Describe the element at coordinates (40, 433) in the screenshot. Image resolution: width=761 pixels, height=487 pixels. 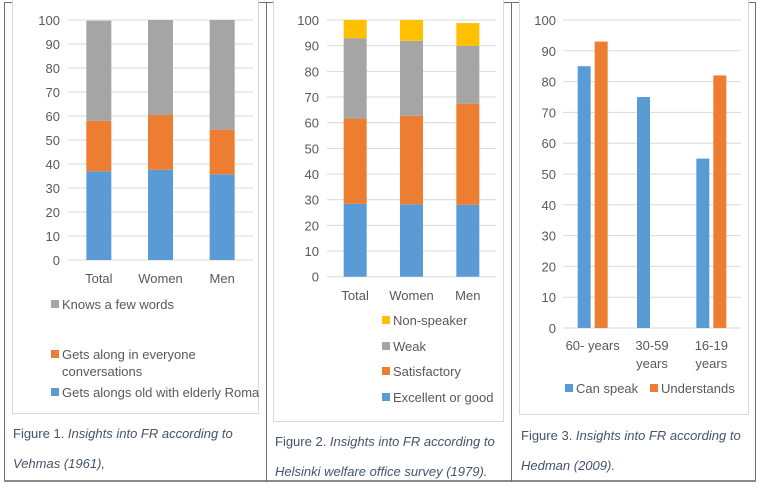
I see `figure-1-caption-prefix: Figure 1.` at that location.